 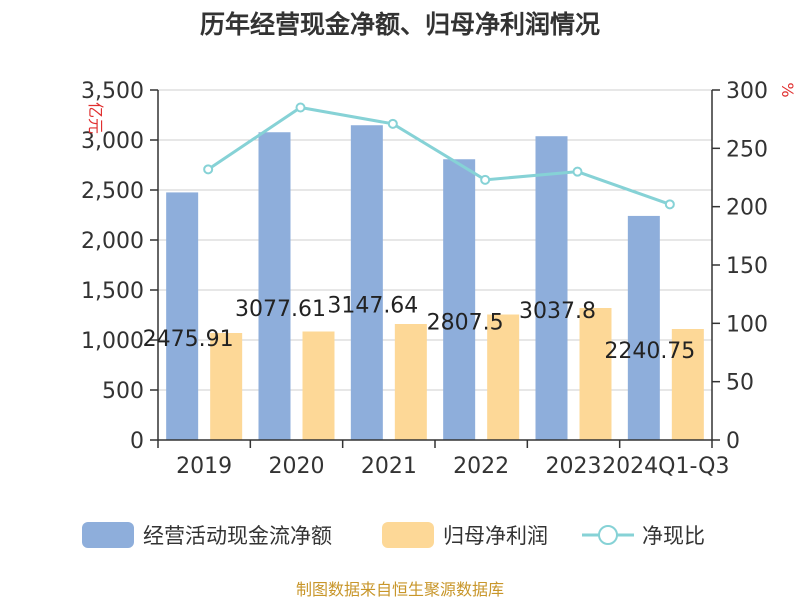 What do you see at coordinates (747, 149) in the screenshot?
I see `y-right-tick-label: 250` at bounding box center [747, 149].